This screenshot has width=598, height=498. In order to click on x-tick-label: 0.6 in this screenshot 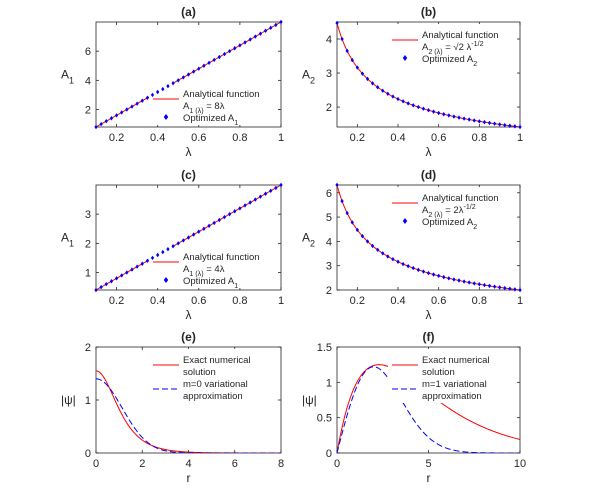, I will do `click(438, 301)`.